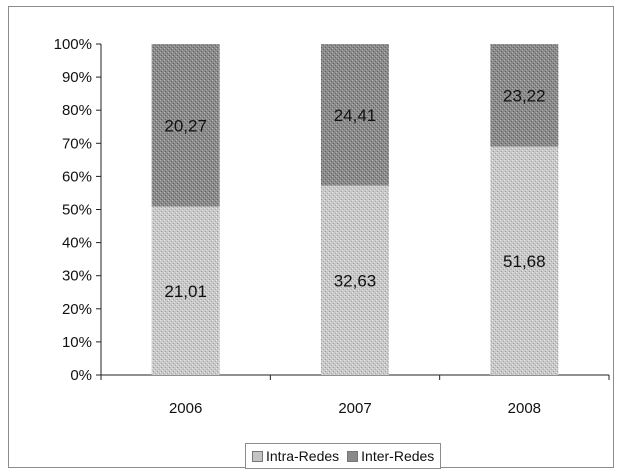 This screenshot has width=623, height=473. Describe the element at coordinates (355, 395) in the screenshot. I see `x-axis: 2006 2007 2008` at that location.